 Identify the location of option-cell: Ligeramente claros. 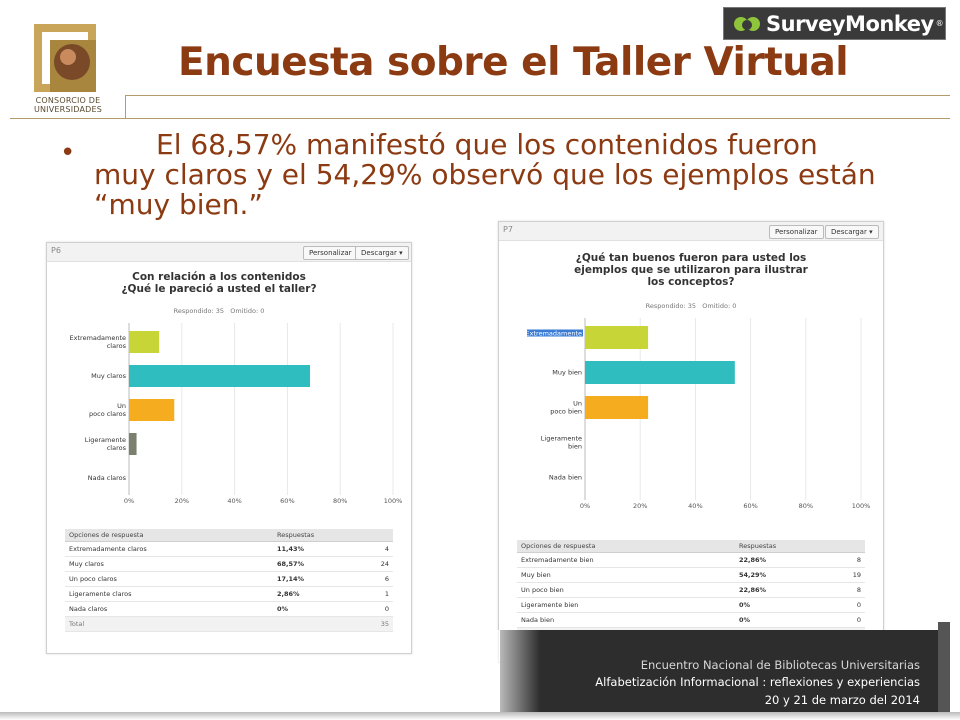
(169, 594).